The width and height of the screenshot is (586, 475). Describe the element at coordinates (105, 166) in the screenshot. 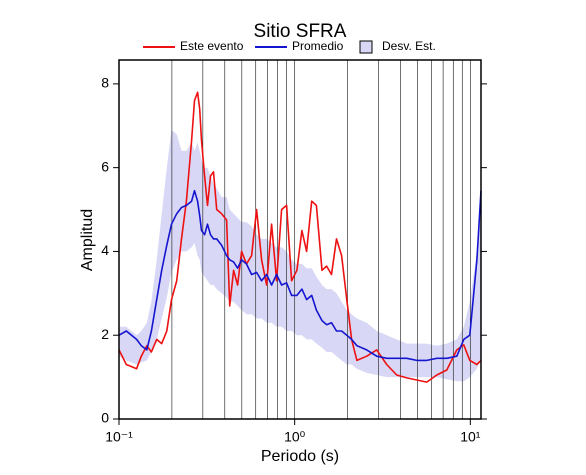

I see `y-tick-label: 6` at that location.